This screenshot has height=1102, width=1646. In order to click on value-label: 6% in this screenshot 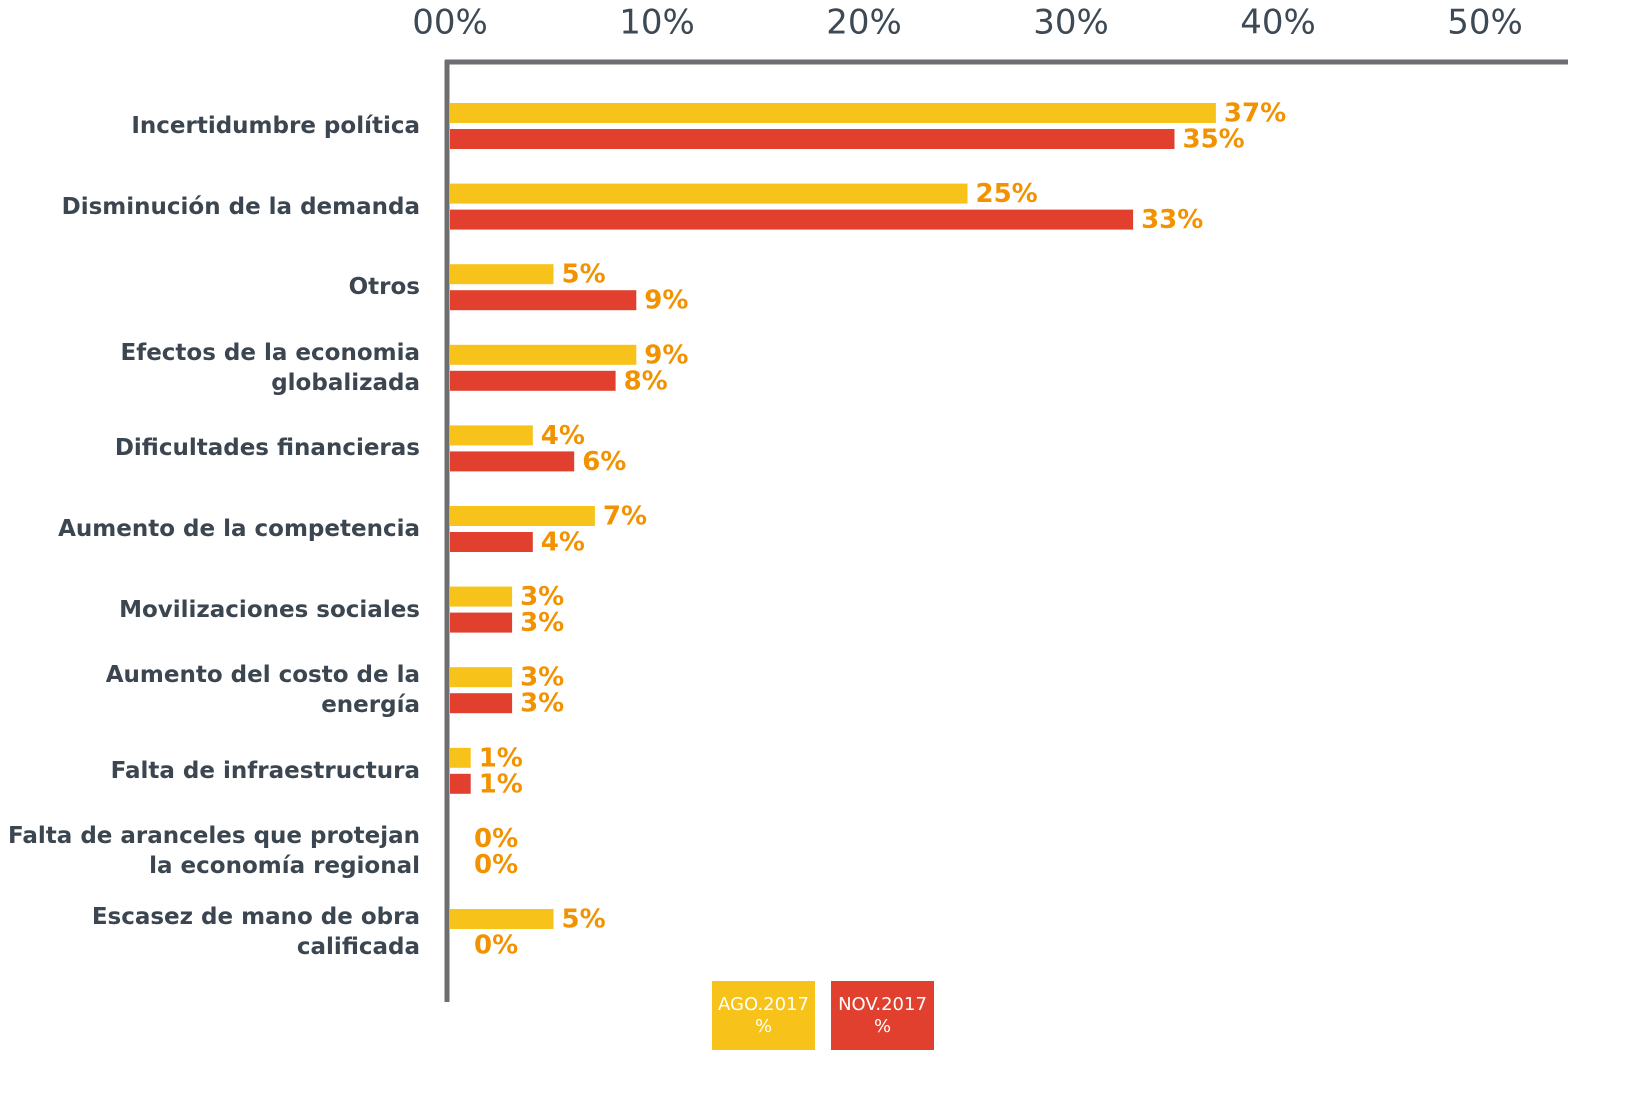, I will do `click(604, 462)`.